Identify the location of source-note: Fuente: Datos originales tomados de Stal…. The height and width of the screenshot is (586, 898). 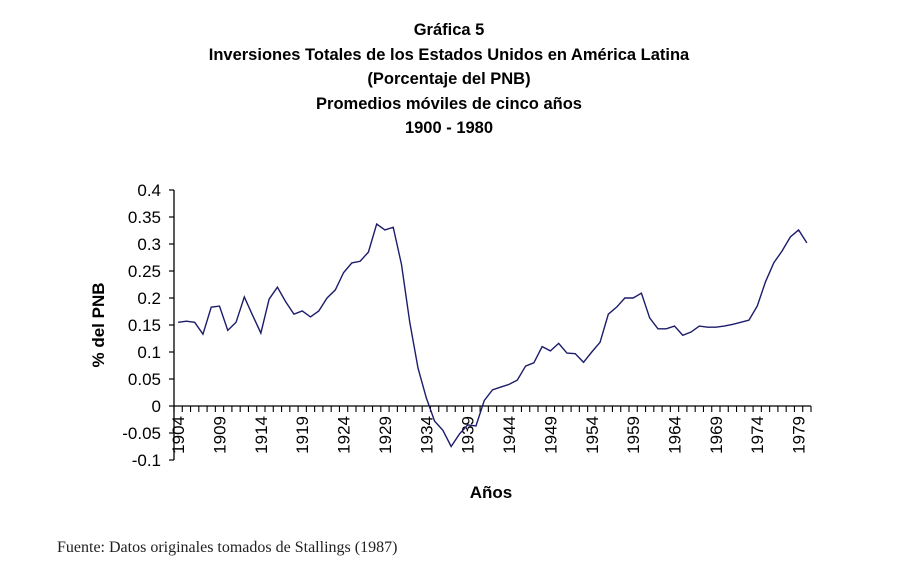
(227, 547).